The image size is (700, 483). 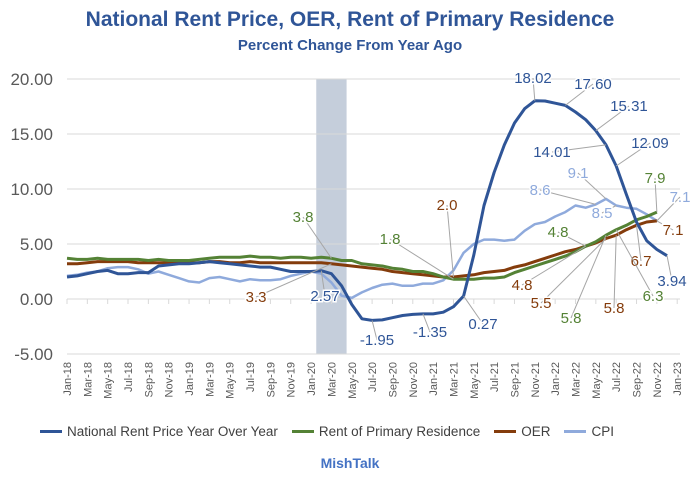 I want to click on data-label: 2.57, so click(x=324, y=296).